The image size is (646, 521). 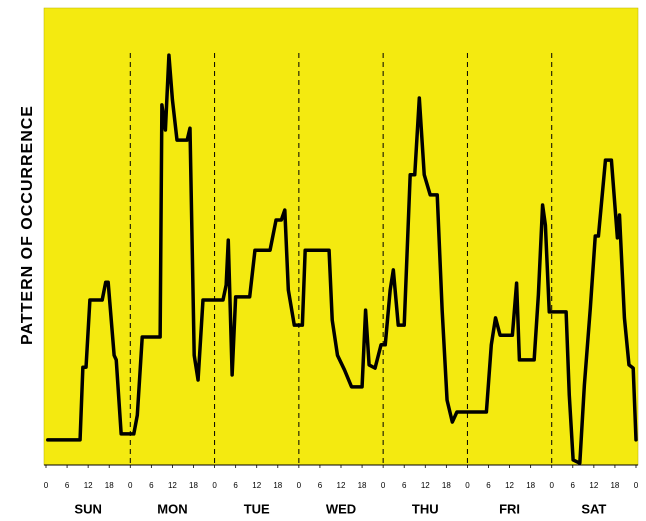 What do you see at coordinates (257, 508) in the screenshot?
I see `day-label: TUE` at bounding box center [257, 508].